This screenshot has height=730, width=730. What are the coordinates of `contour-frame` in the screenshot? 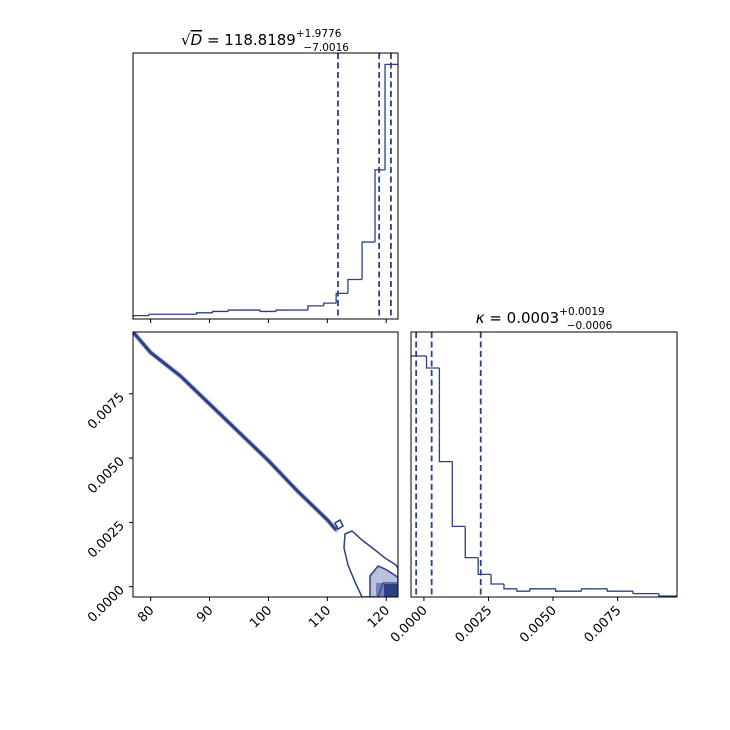 It's located at (265, 464).